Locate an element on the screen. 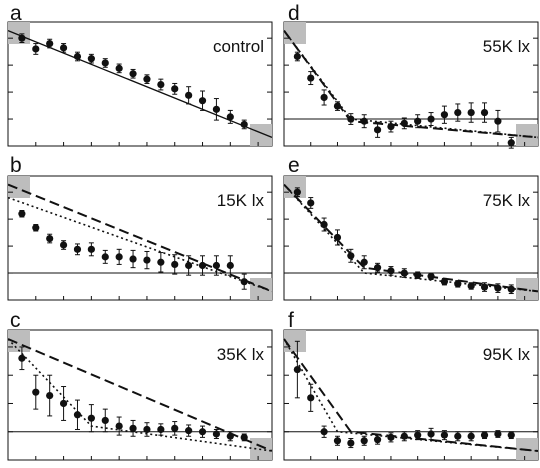 Image resolution: width=540 pixels, height=468 pixels. panel-letter: e is located at coordinates (294, 165).